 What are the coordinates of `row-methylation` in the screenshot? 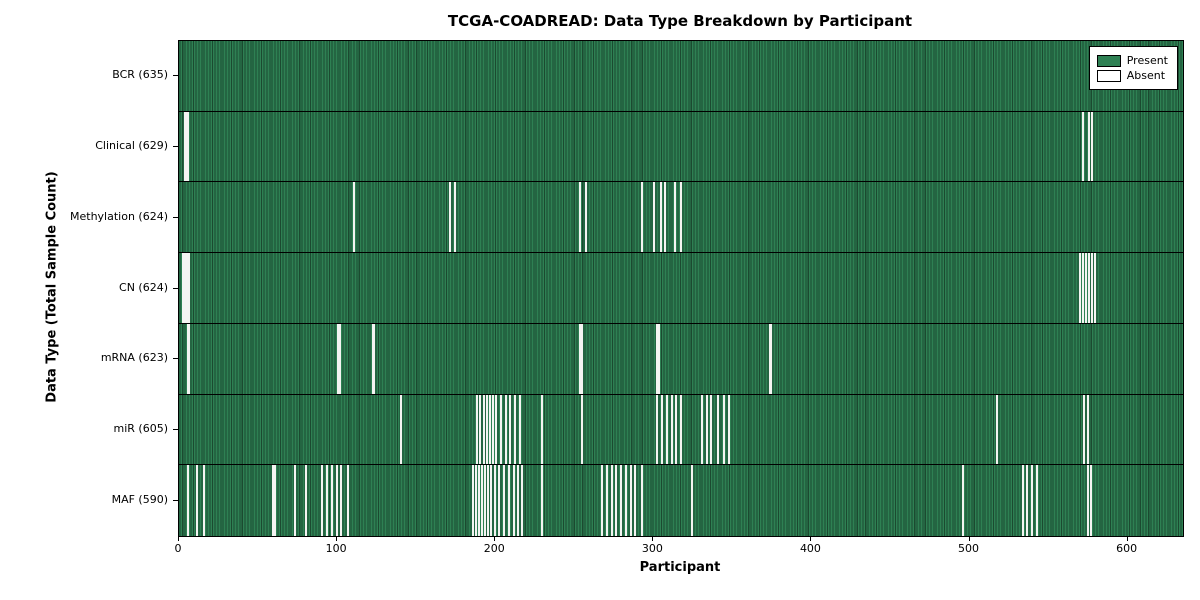 It's located at (681, 218).